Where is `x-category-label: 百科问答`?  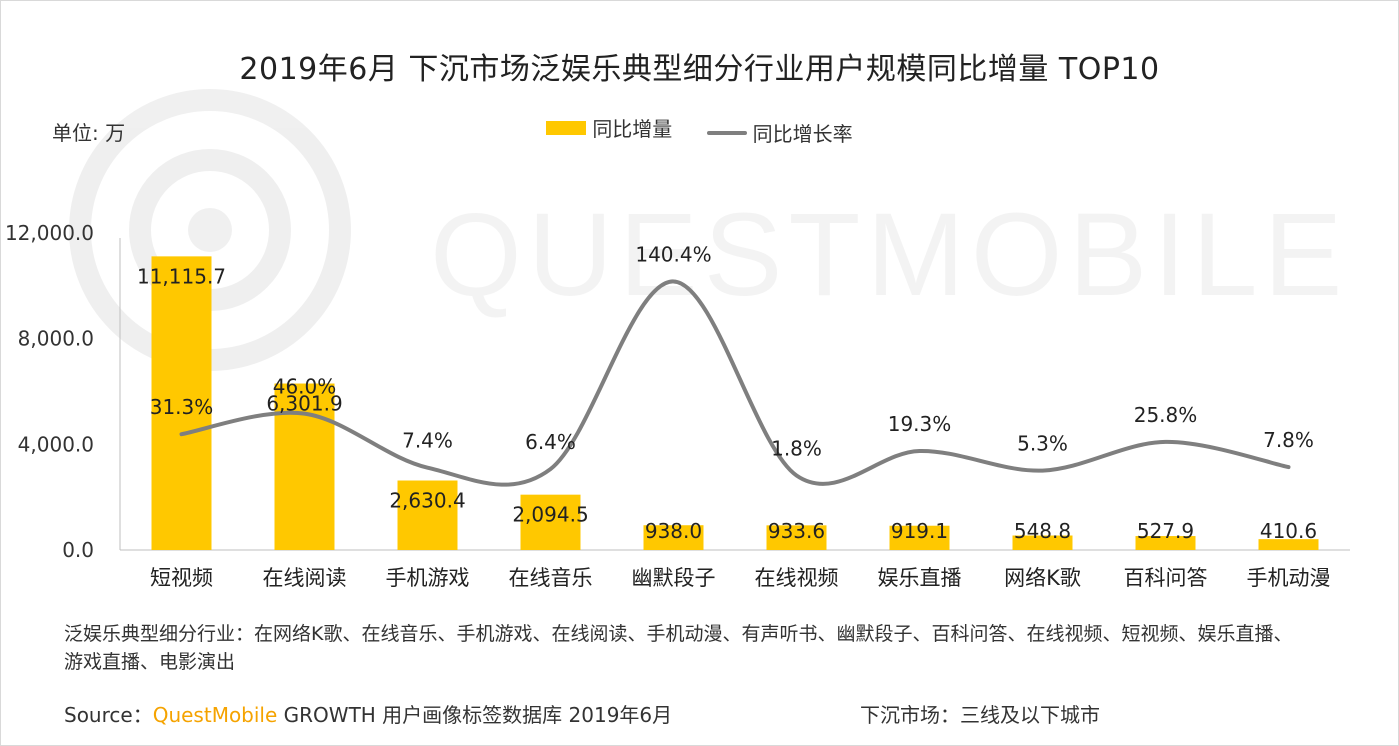 x-category-label: 百科问答 is located at coordinates (1166, 578).